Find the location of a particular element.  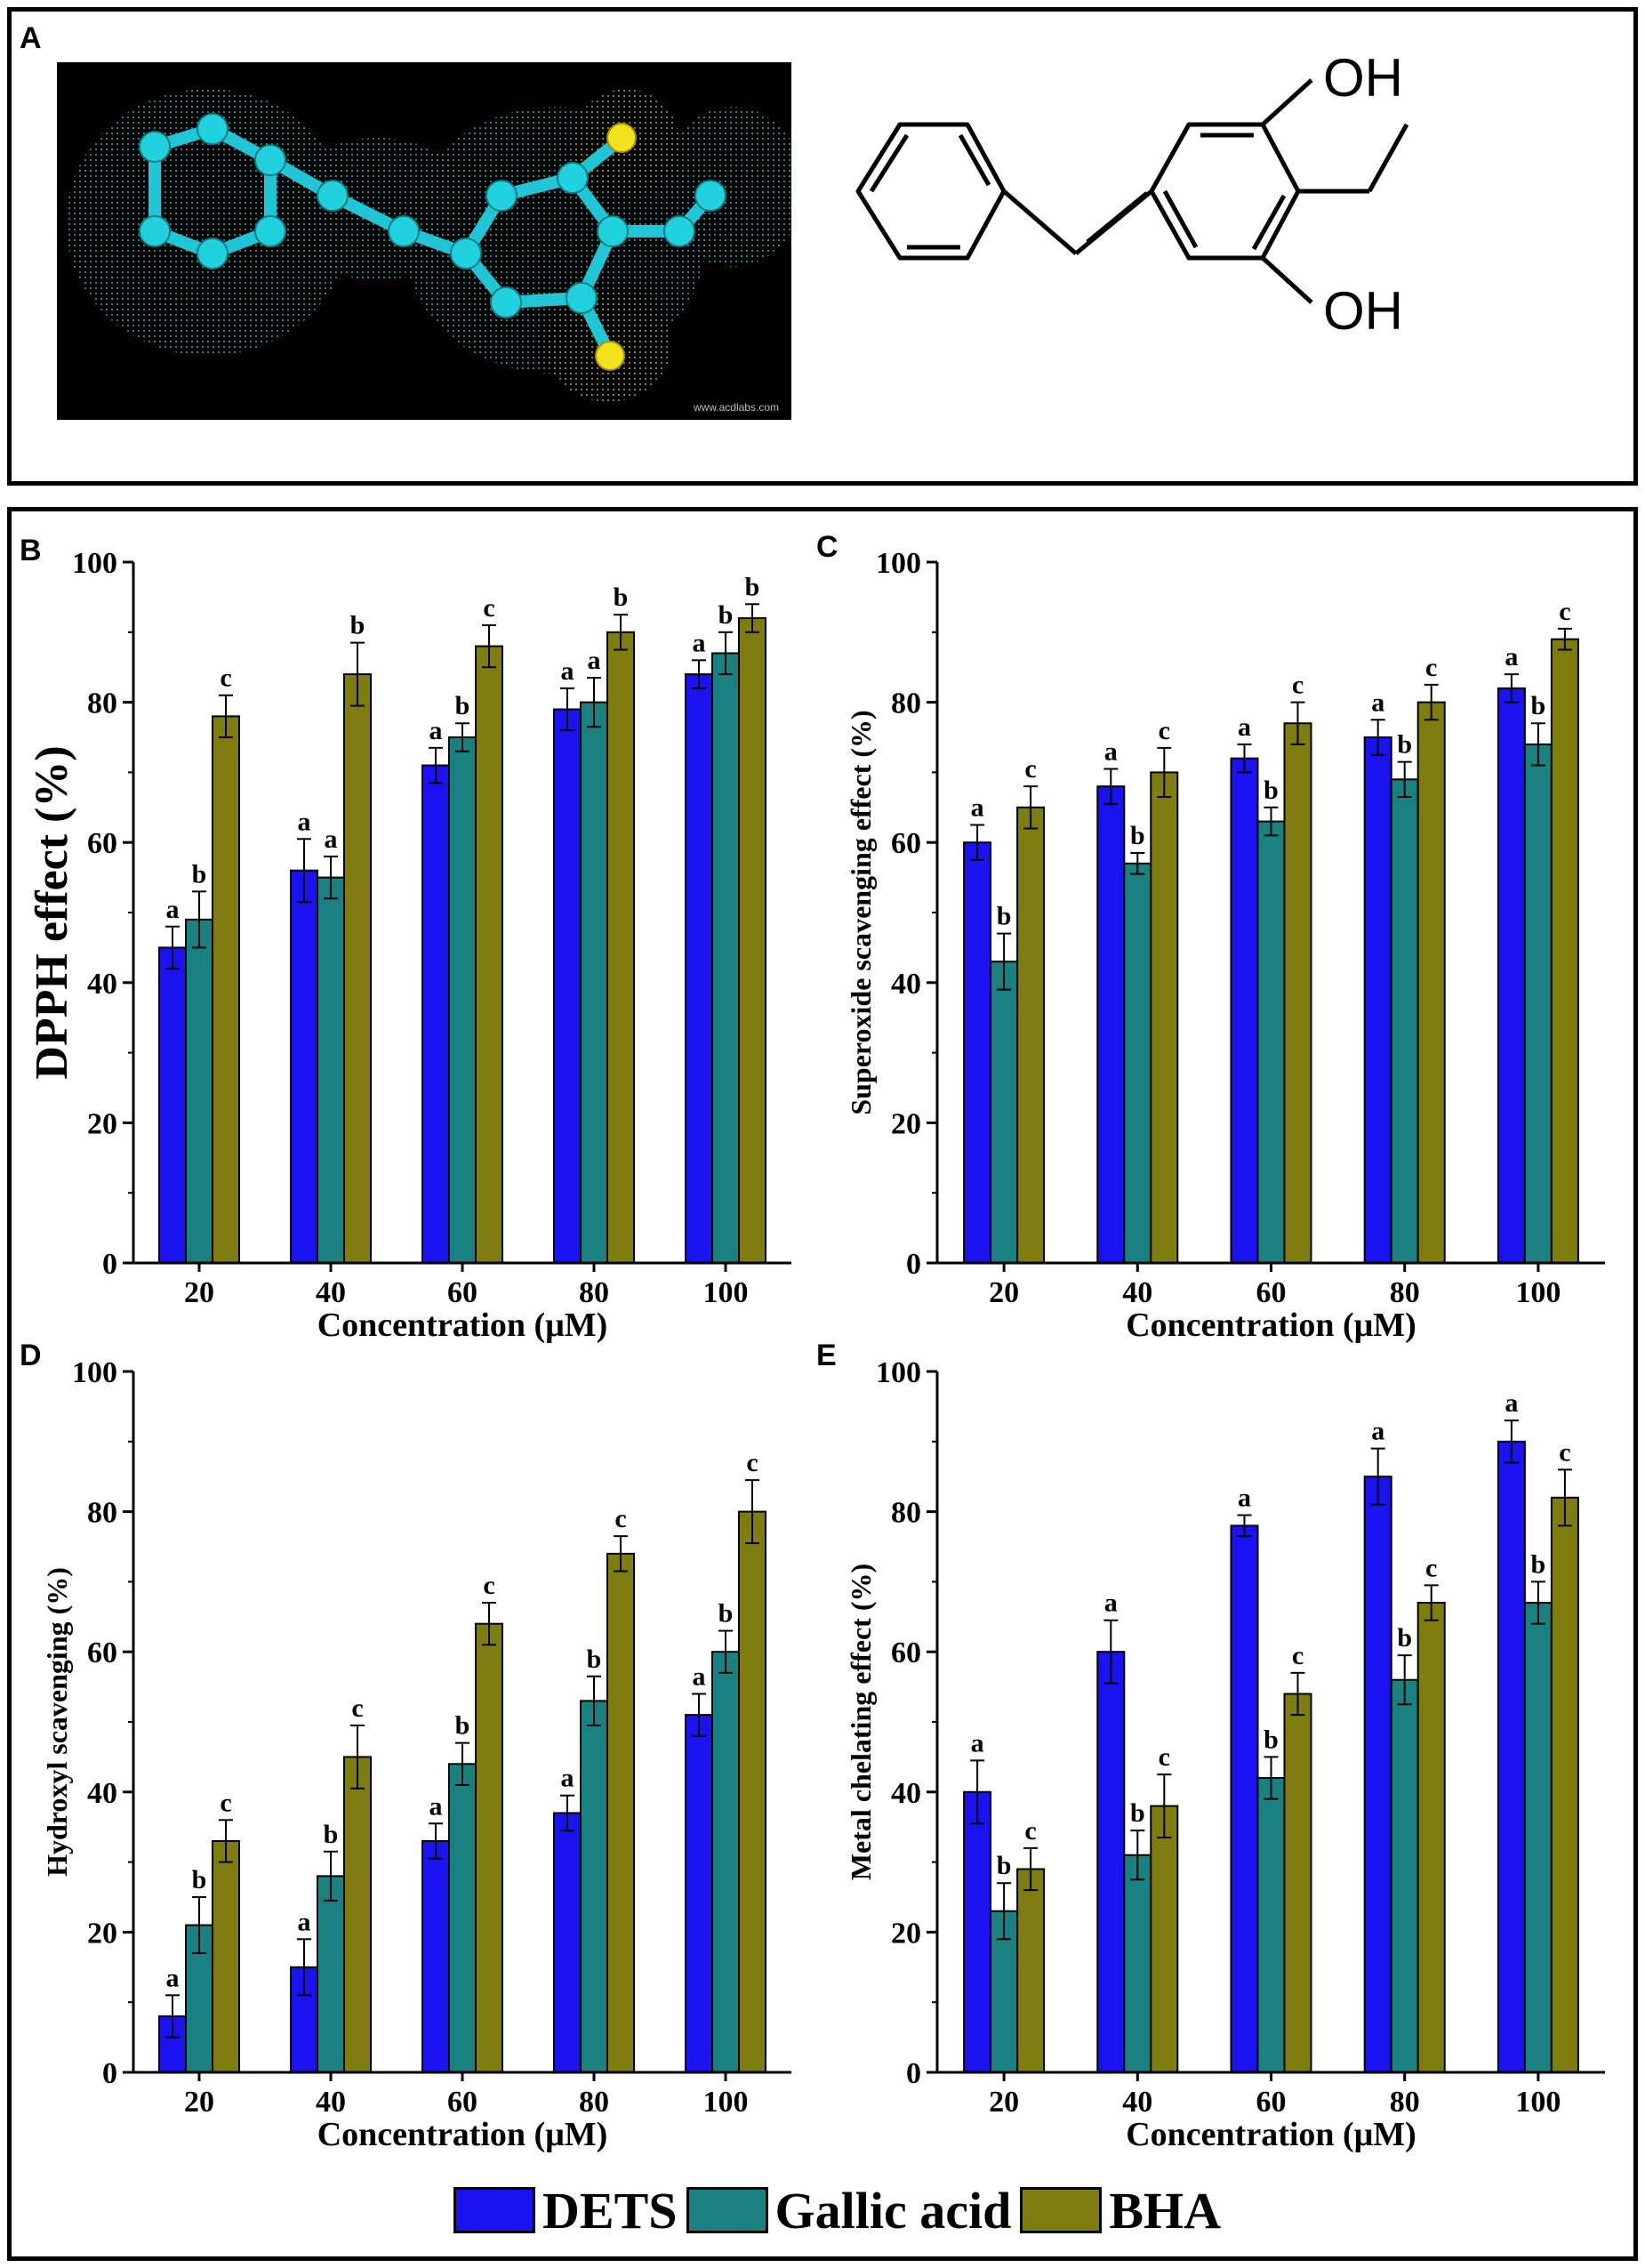

significance-letter-c-bha-80: c is located at coordinates (1431, 667).